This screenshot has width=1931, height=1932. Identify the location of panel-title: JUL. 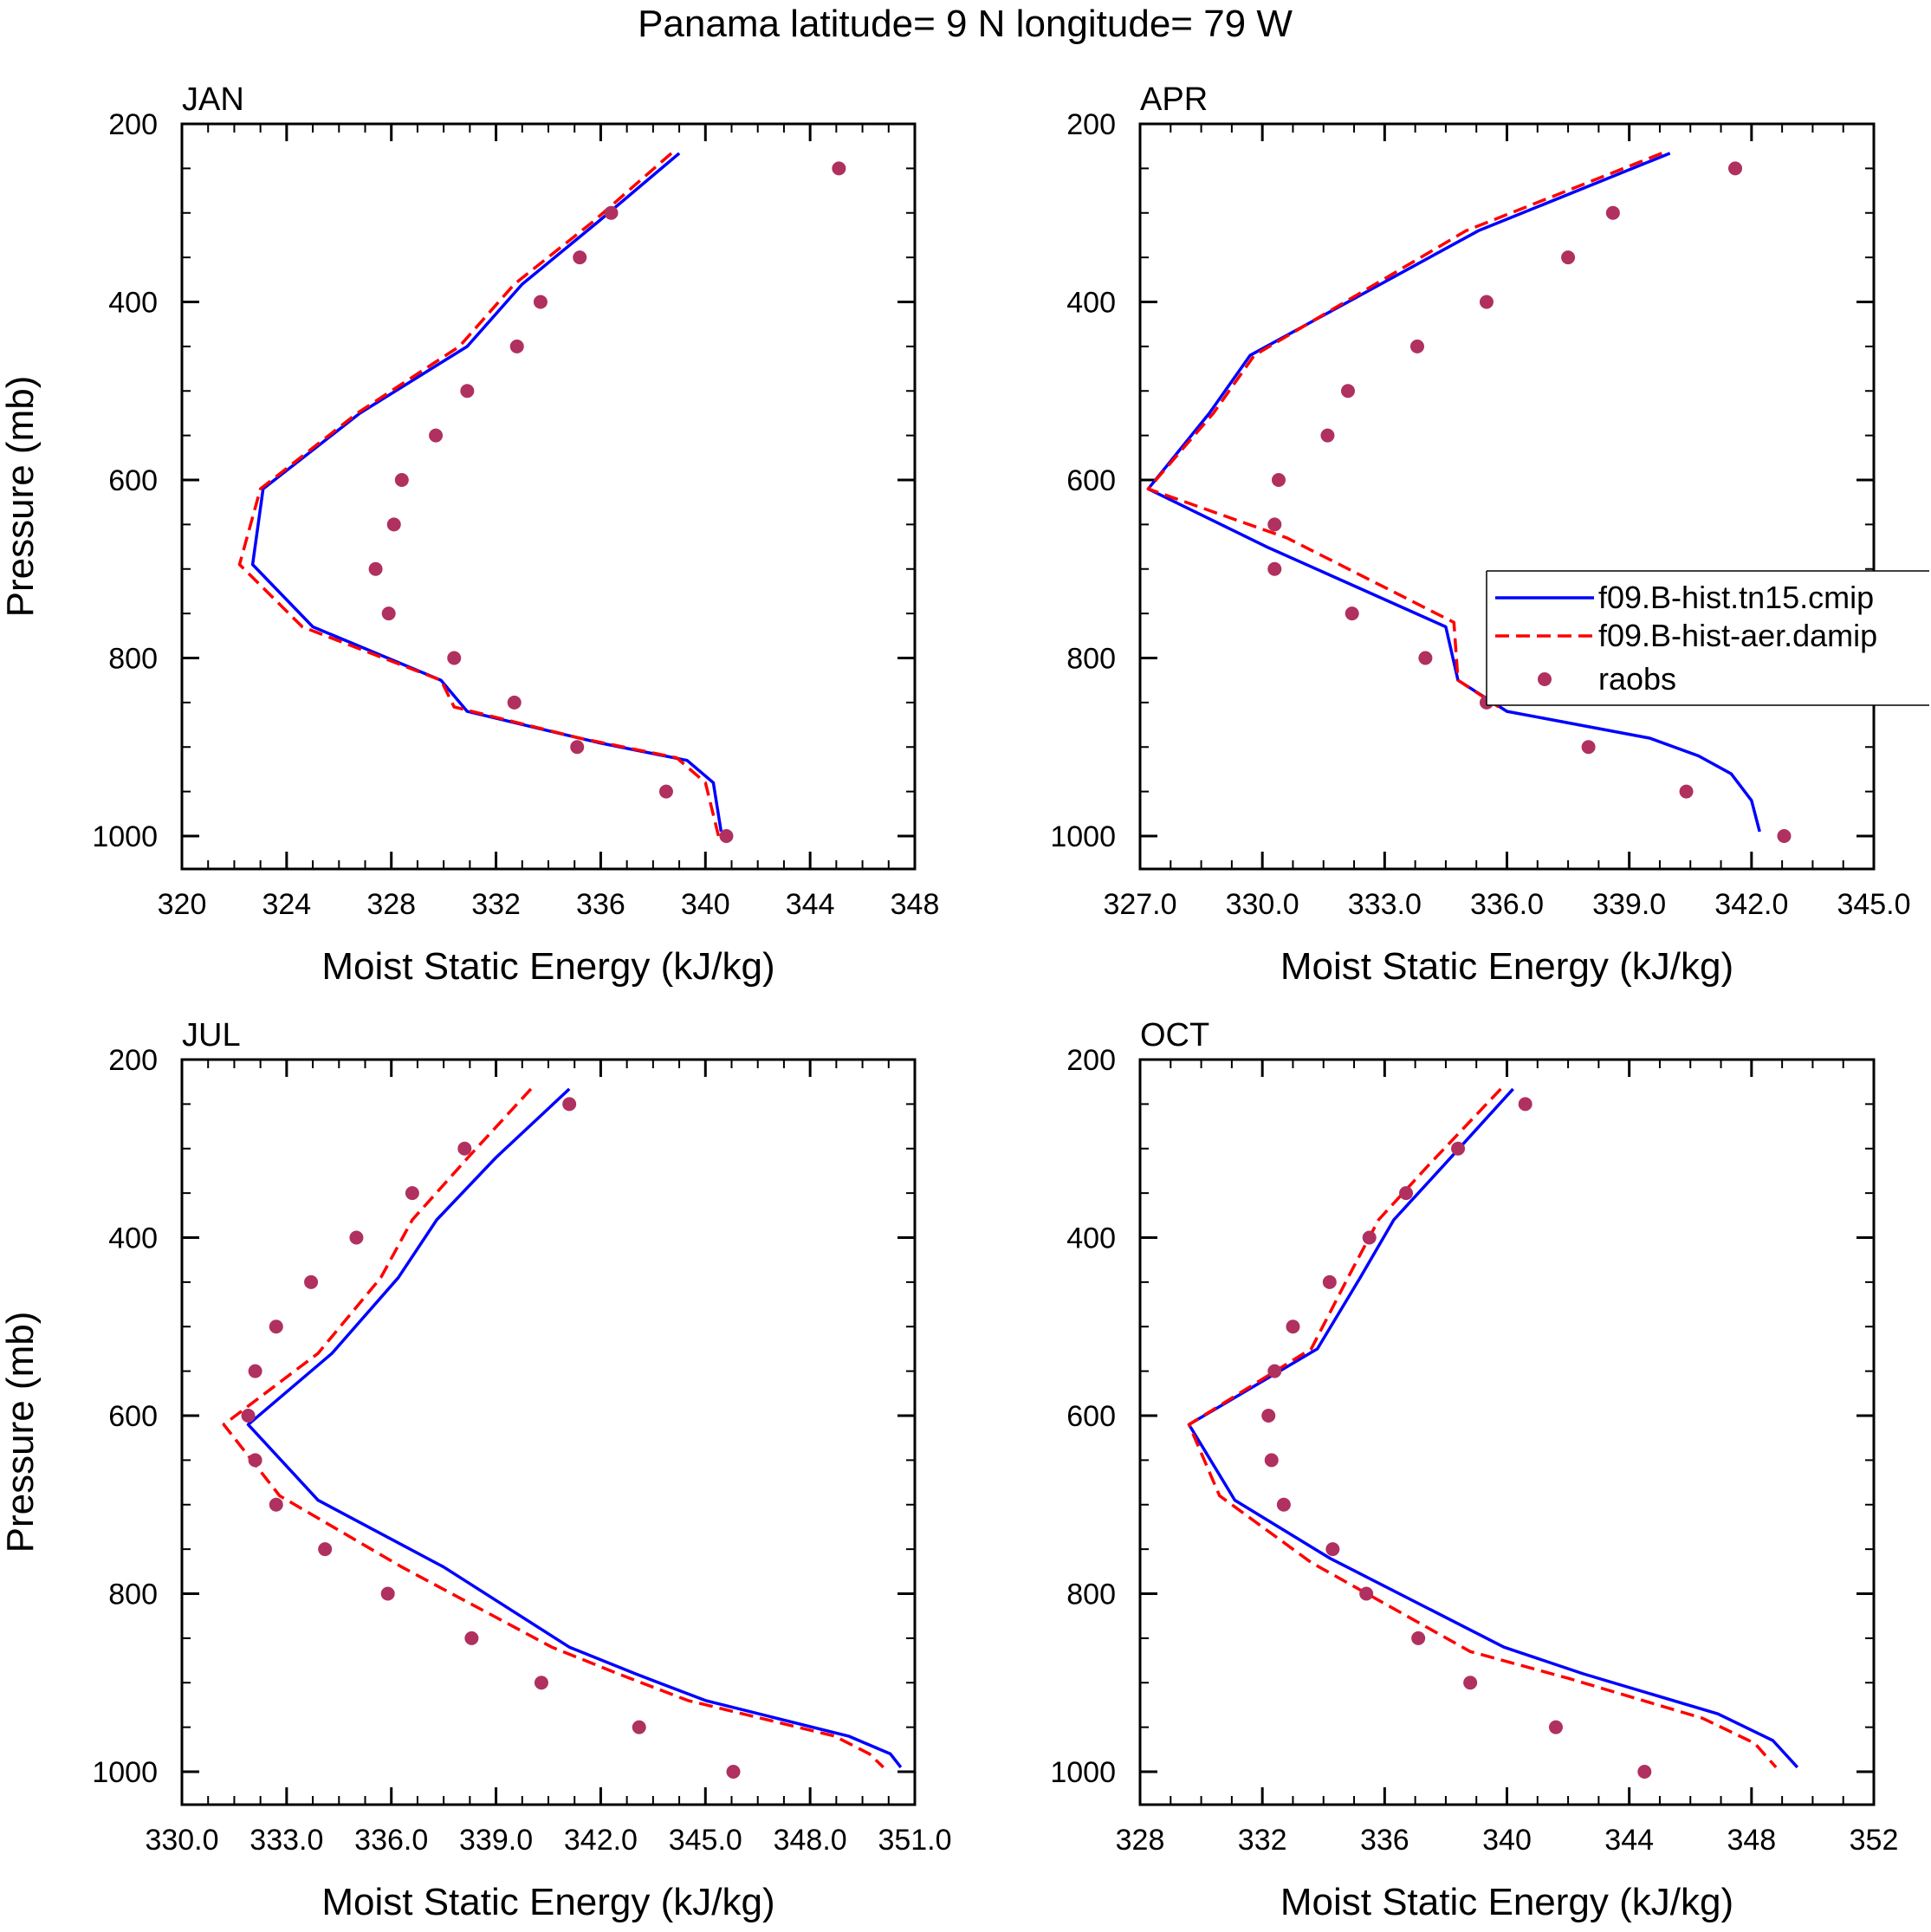
(211, 1036).